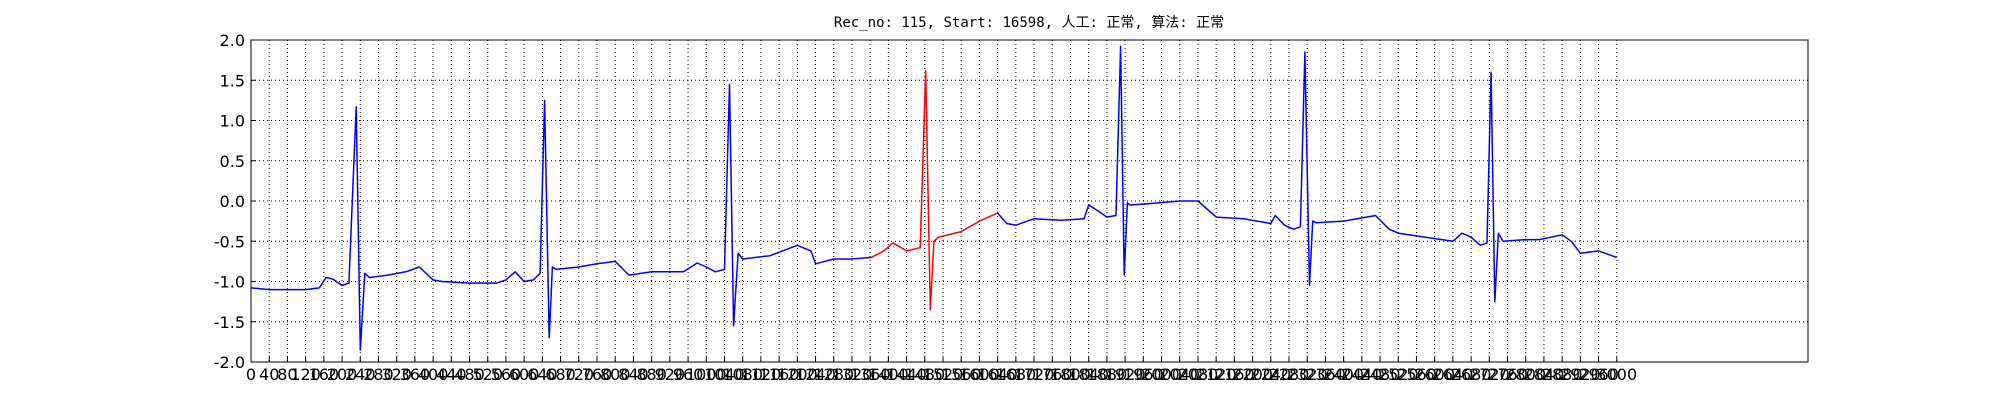  Describe the element at coordinates (229, 282) in the screenshot. I see `y-tick-label: -1.0` at that location.